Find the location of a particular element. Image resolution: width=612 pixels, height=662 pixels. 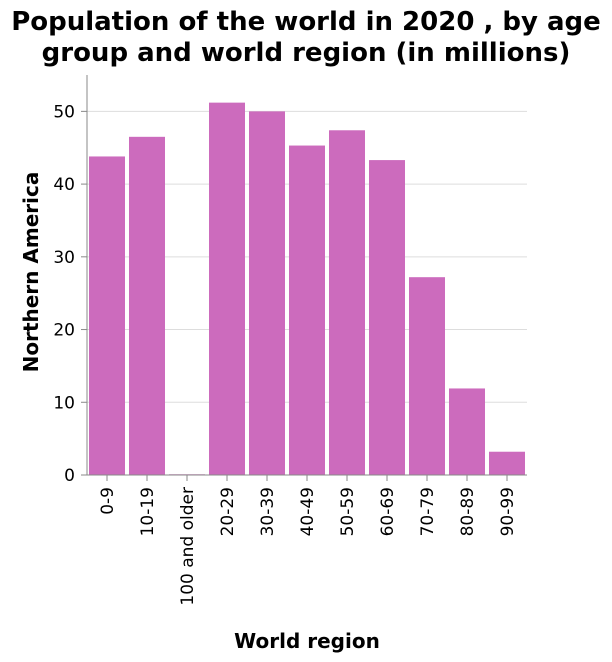

x-tick-label-9: 80-89 is located at coordinates (468, 511).